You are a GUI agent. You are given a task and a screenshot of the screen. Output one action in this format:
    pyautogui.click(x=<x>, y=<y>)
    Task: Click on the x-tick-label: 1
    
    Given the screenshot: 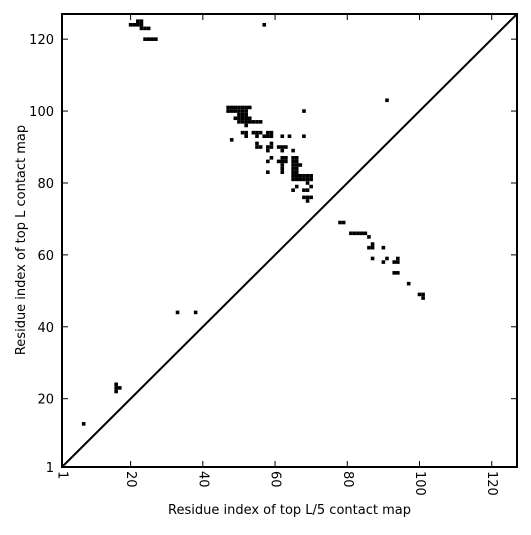 What is the action you would take?
    pyautogui.click(x=62, y=475)
    